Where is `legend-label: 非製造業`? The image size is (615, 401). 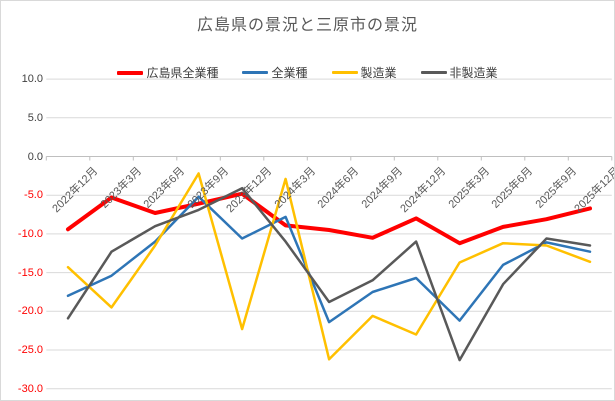
legend-label: 非製造業 is located at coordinates (473, 73).